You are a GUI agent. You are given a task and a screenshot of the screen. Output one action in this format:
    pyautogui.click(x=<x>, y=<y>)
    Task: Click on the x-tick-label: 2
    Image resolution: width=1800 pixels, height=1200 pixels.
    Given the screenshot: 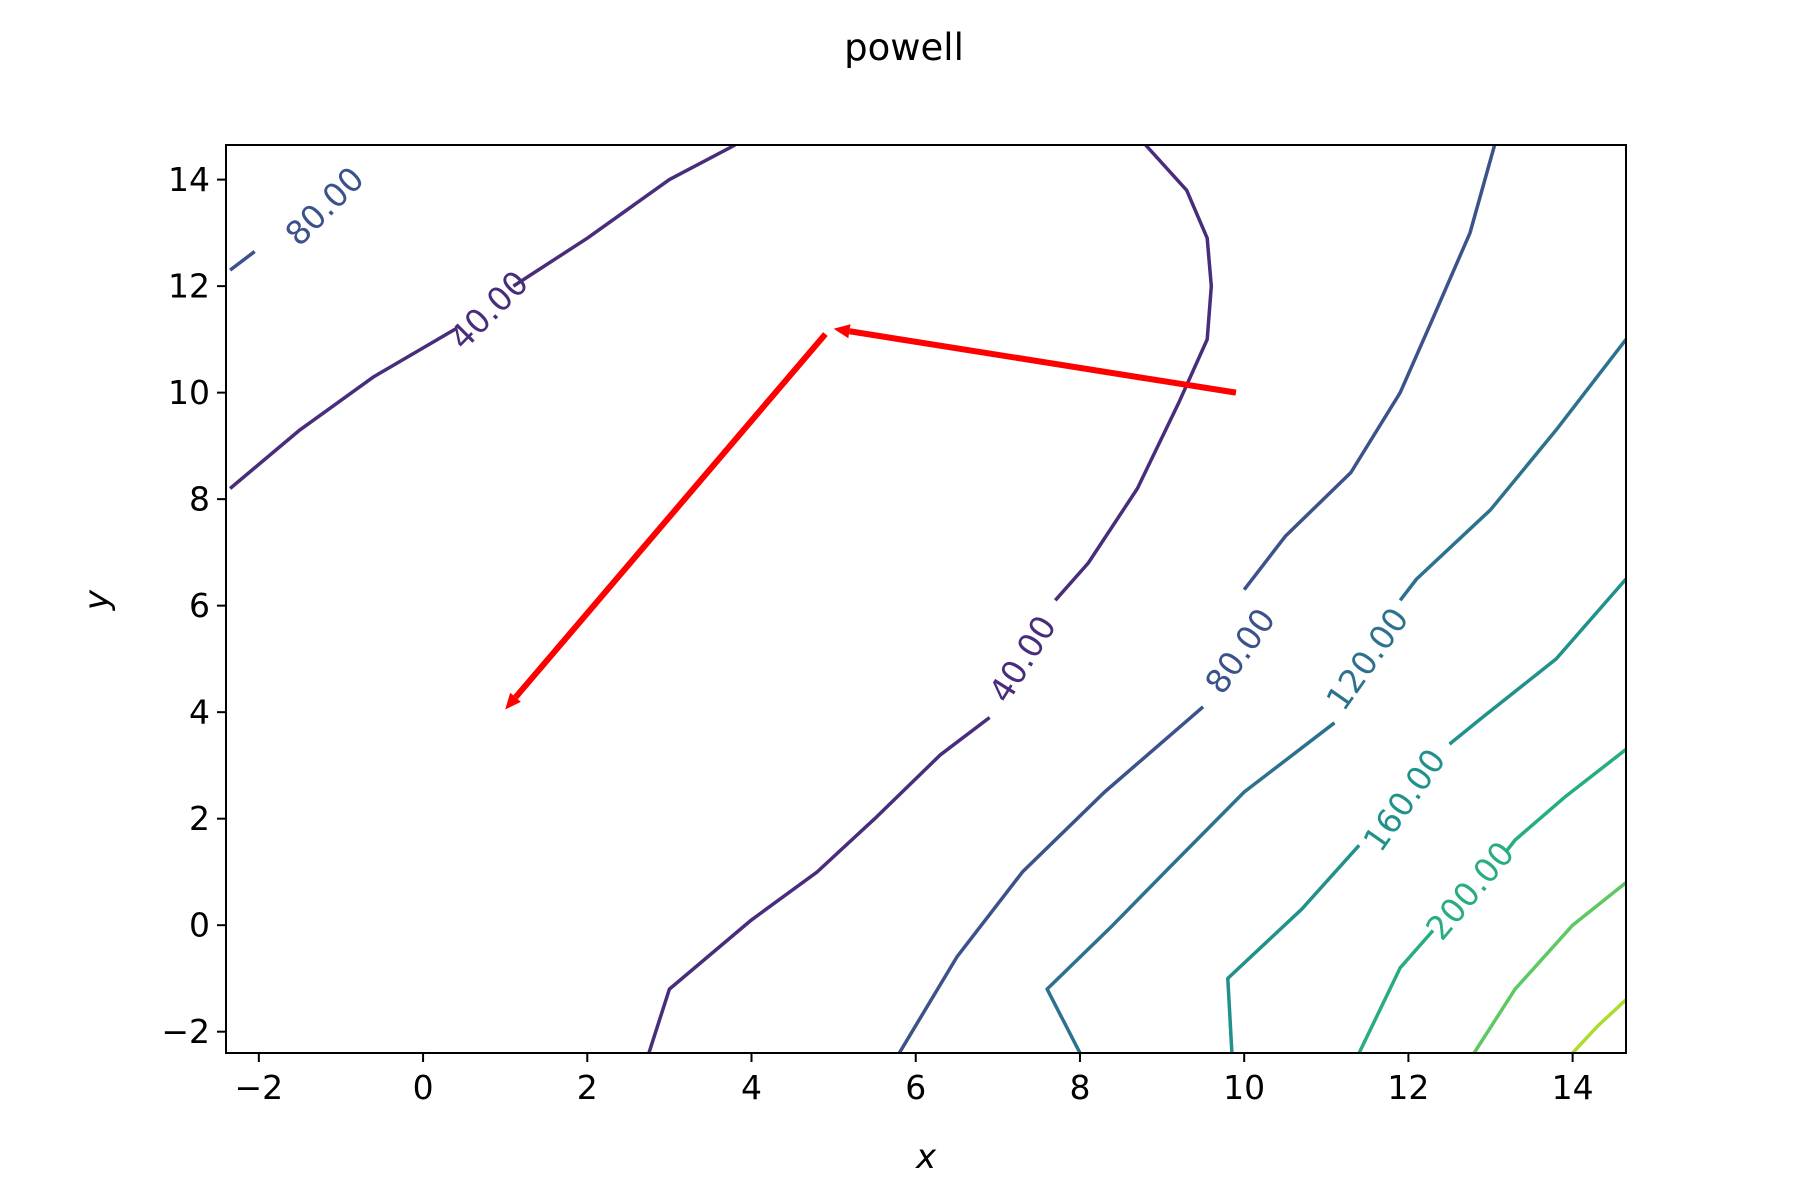 What is the action you would take?
    pyautogui.click(x=587, y=1087)
    